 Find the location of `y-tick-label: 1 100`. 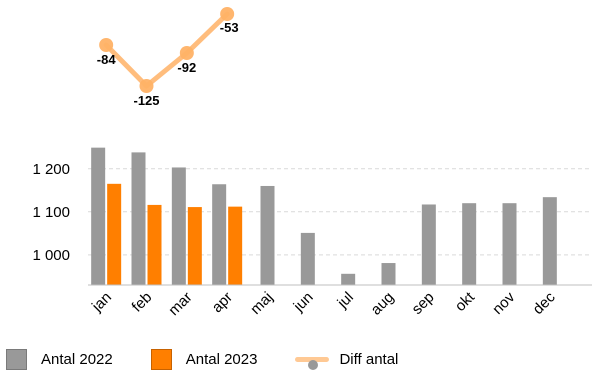

y-tick-label: 1 100 is located at coordinates (51, 212).